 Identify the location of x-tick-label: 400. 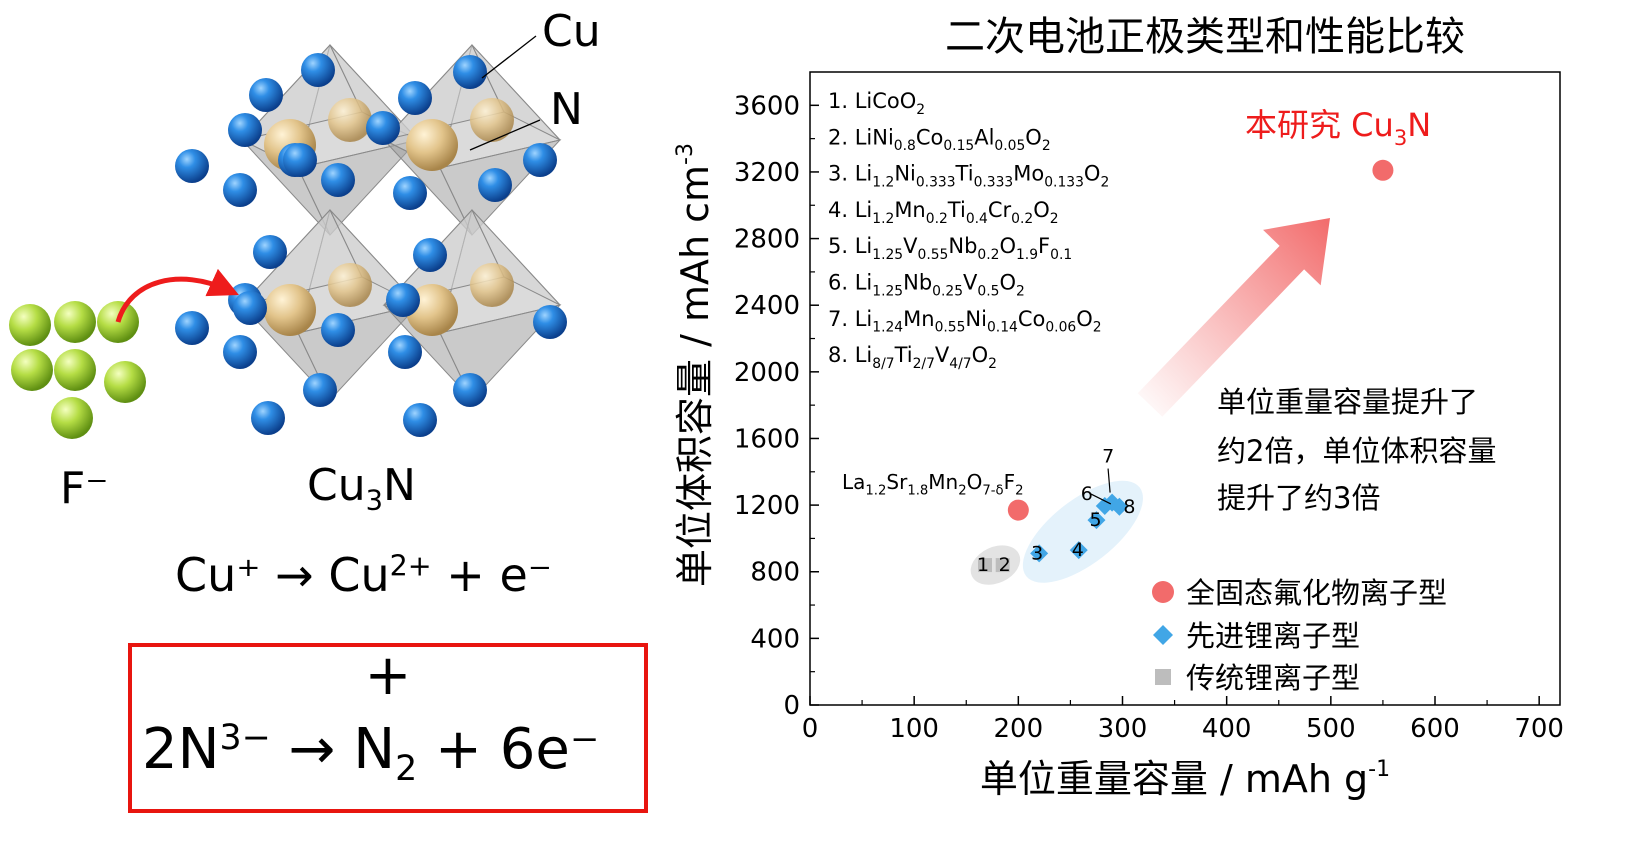
(1227, 729).